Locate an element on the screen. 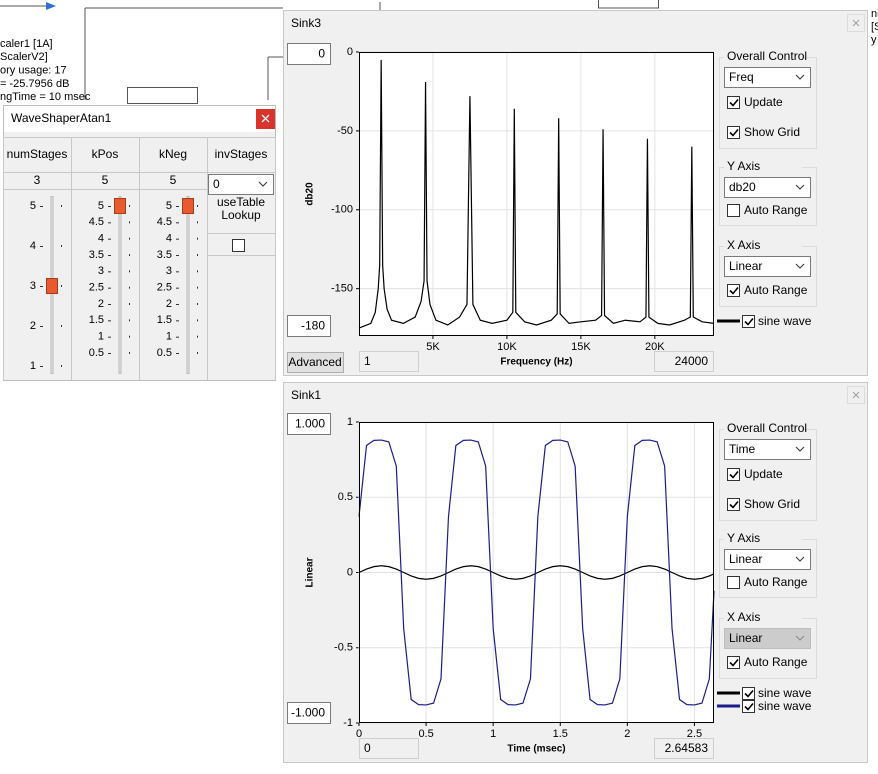 The height and width of the screenshot is (774, 878). checkbox-label: Auto Range is located at coordinates (776, 210).